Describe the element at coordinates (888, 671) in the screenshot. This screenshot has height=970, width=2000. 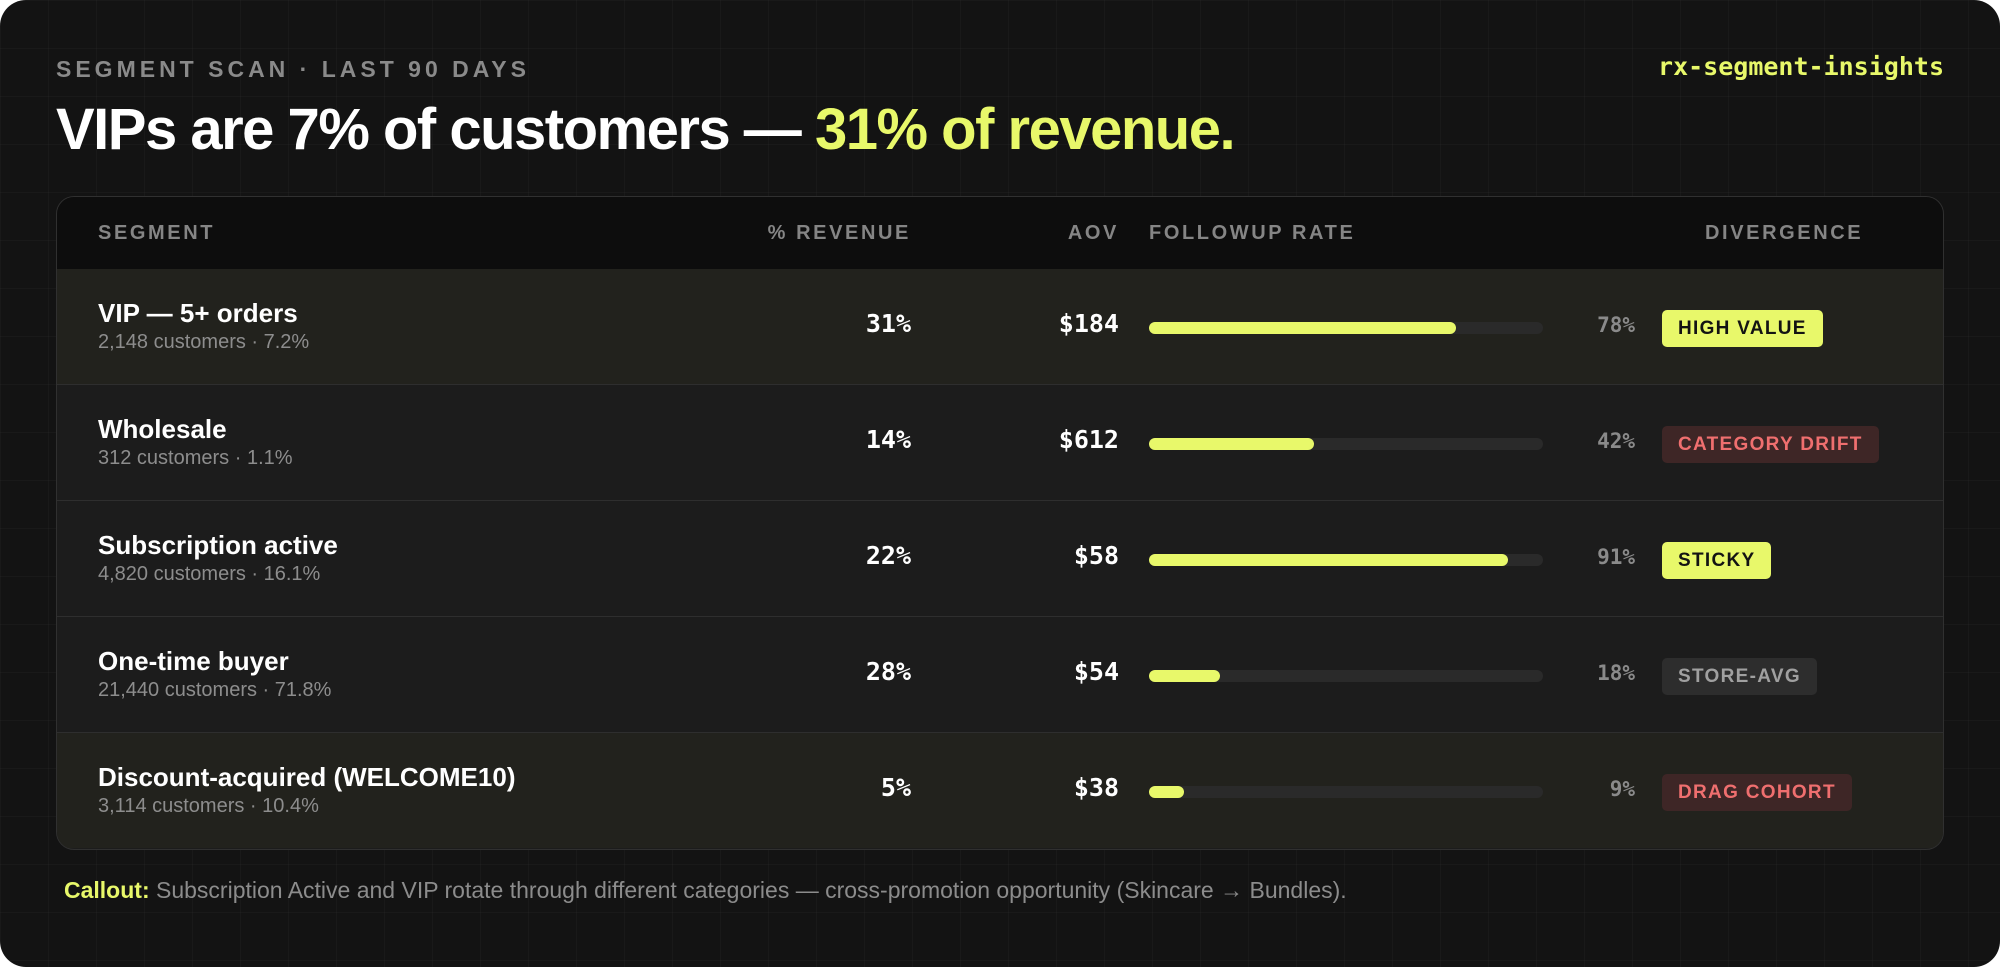
I see `revenue-share-value: 28%` at that location.